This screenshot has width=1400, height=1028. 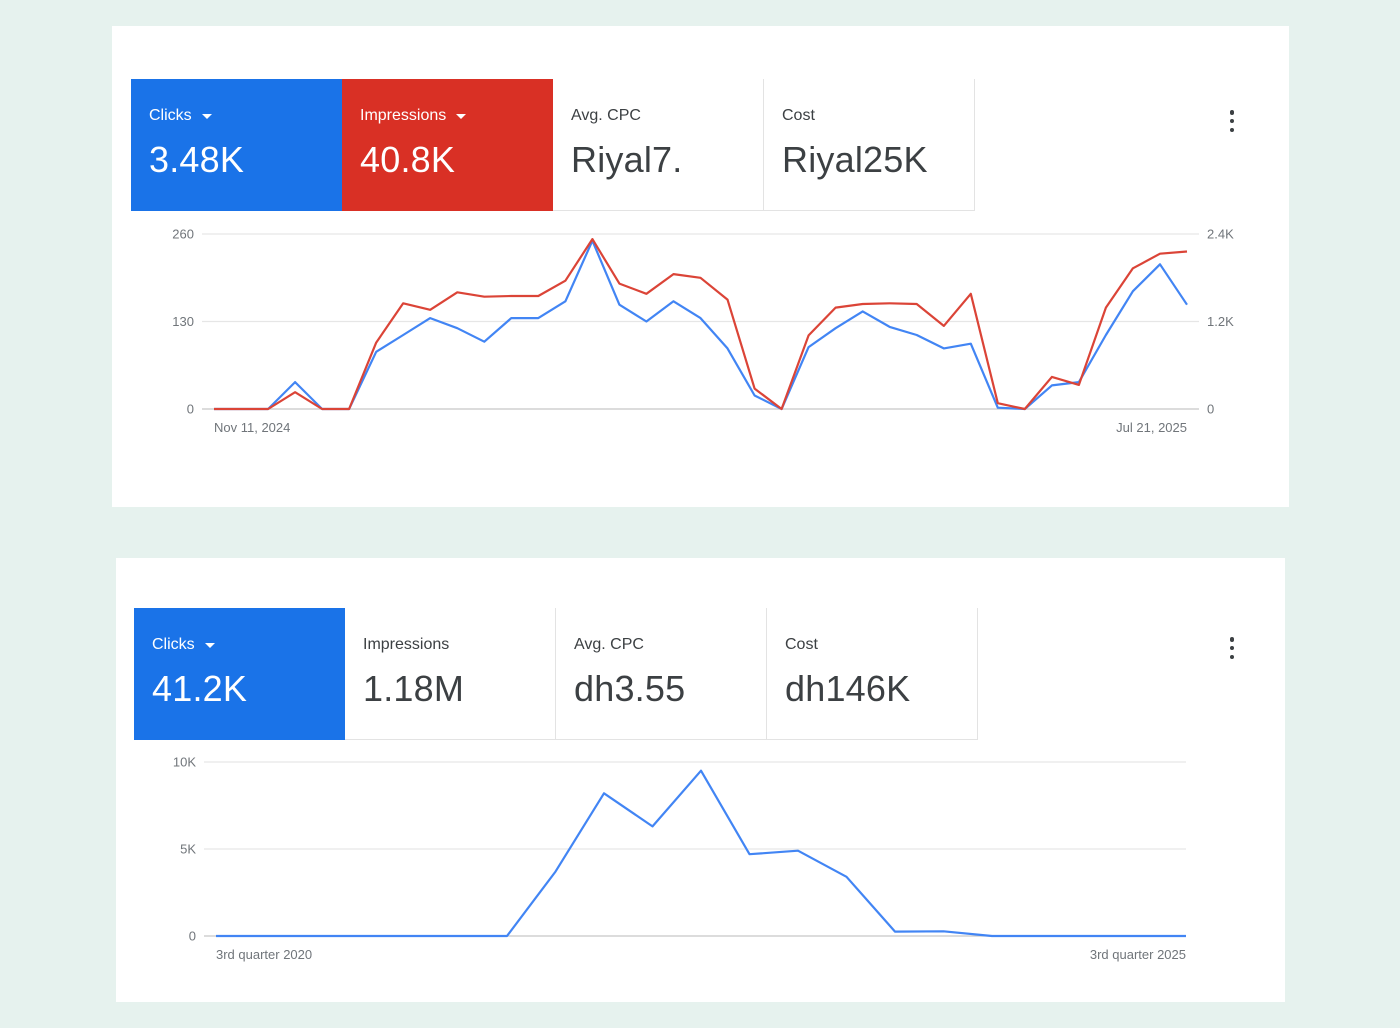 I want to click on clicks-value: 41.2K, so click(x=200, y=688).